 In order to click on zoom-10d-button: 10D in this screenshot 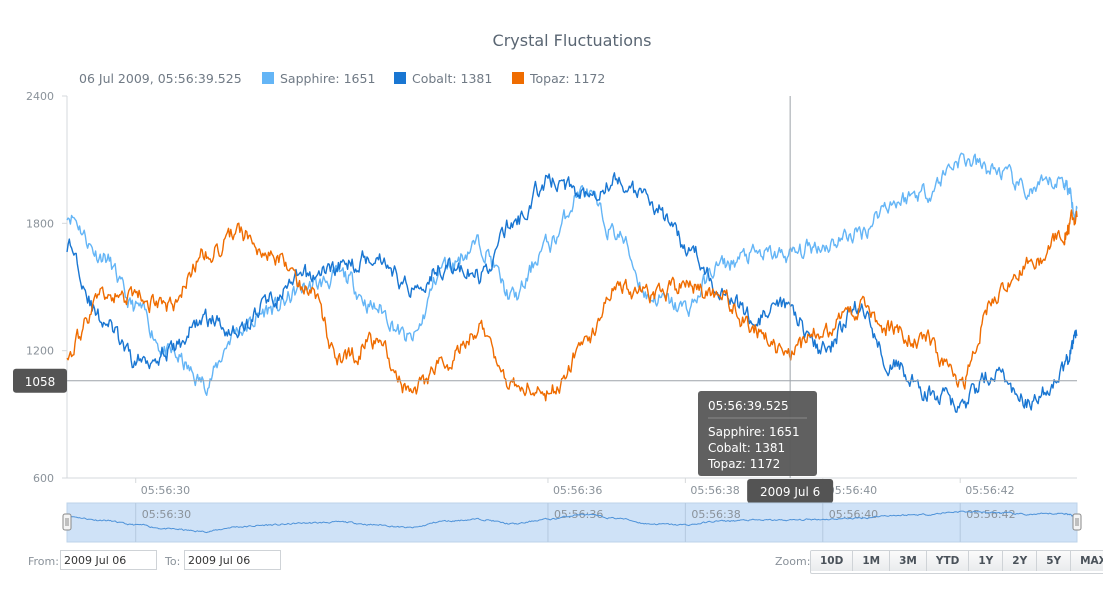, I will do `click(832, 561)`.